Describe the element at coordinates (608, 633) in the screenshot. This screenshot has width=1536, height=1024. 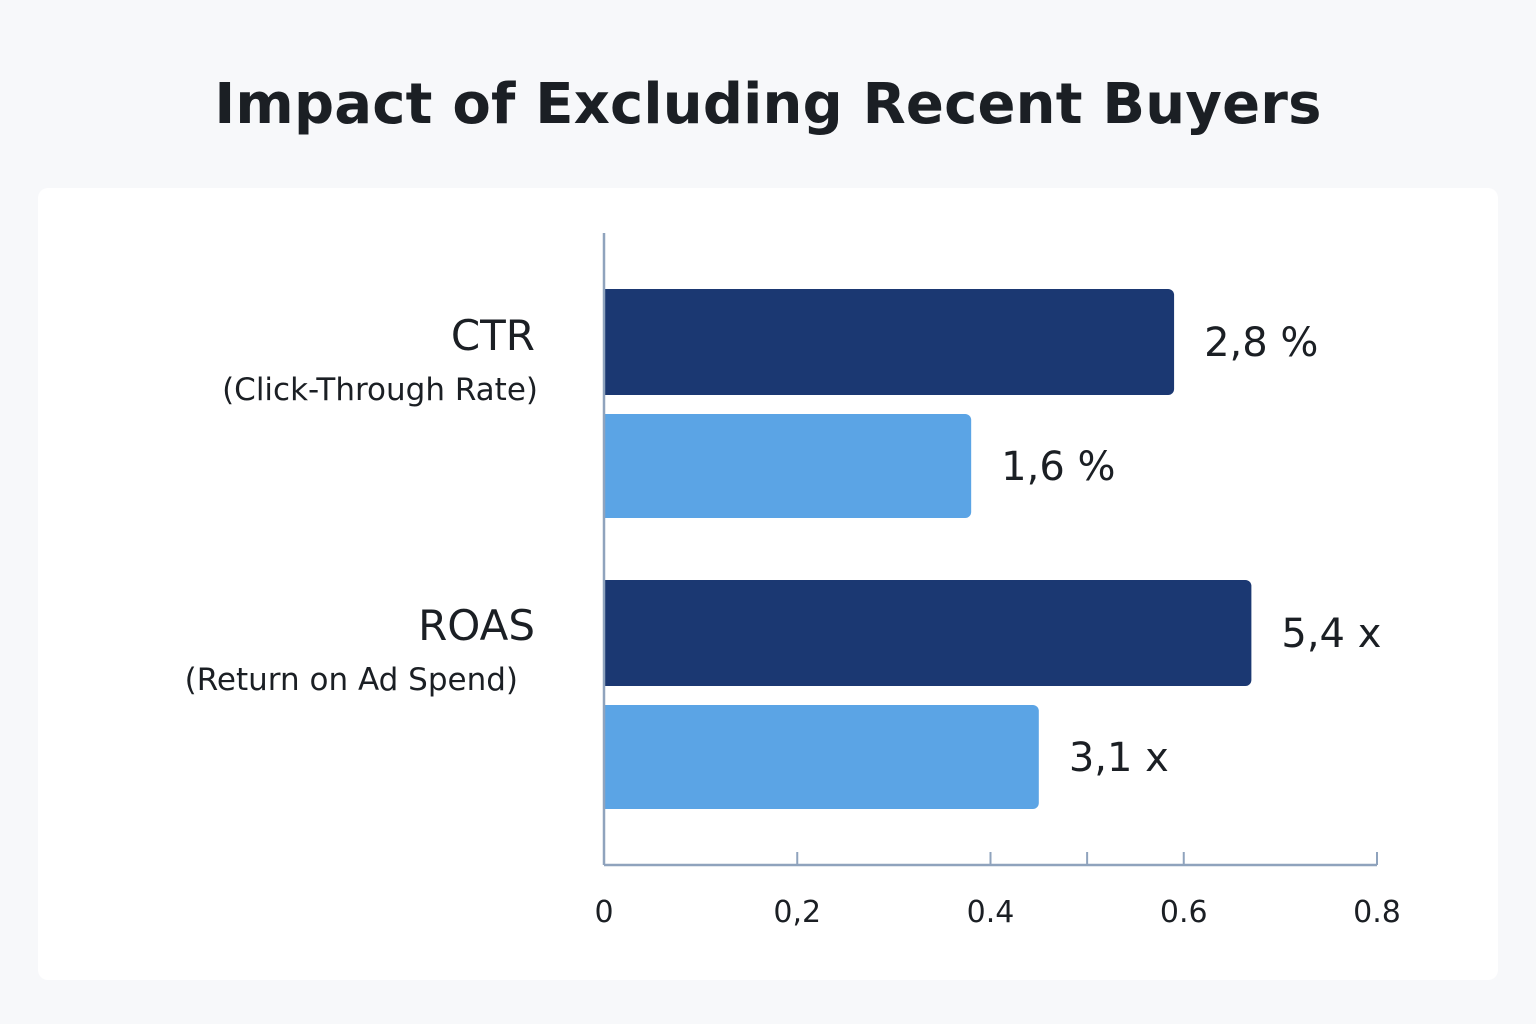
I see `bar-edge-roas-dark` at that location.